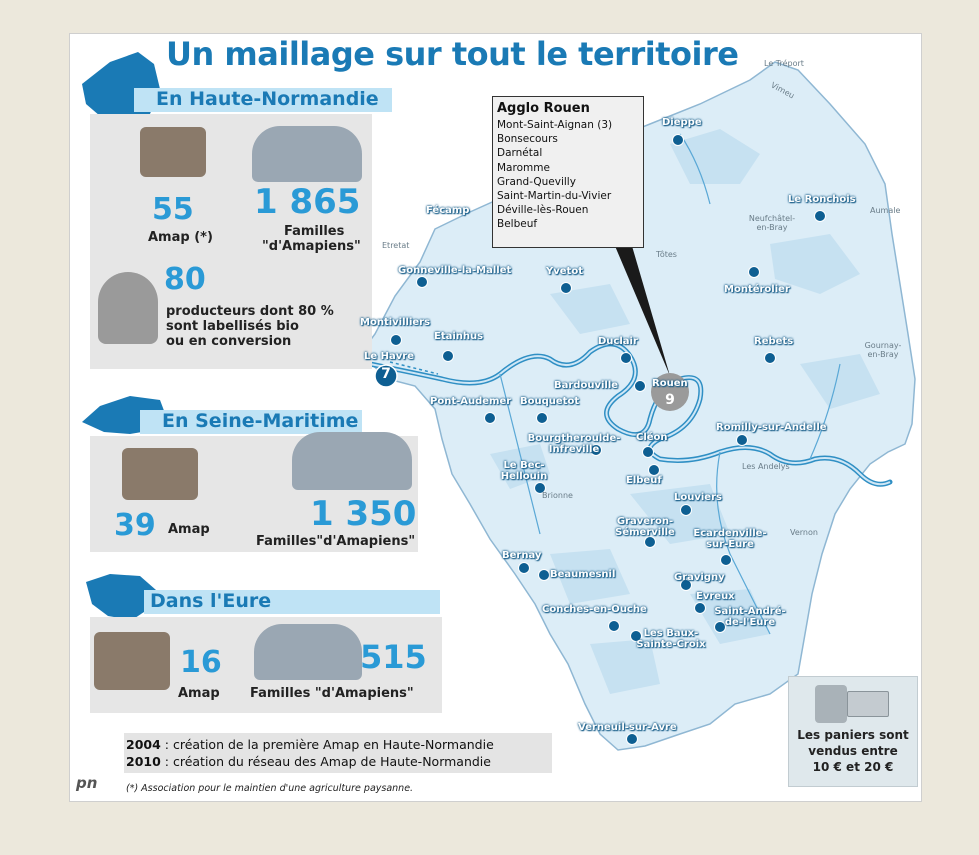 The height and width of the screenshot is (855, 979). I want to click on city-label-bourgtheroulde: Bourgtheroulde-Infreville, so click(574, 444).